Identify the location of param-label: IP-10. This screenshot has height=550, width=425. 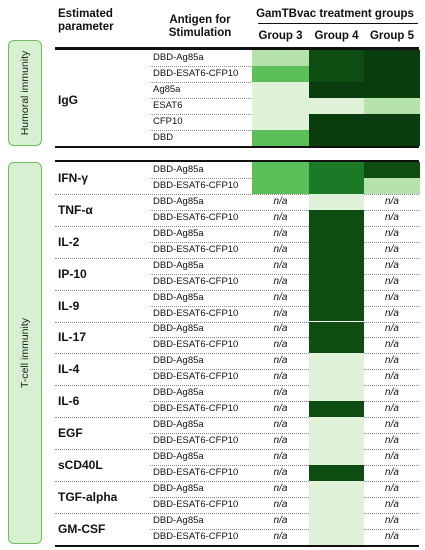
(72, 273).